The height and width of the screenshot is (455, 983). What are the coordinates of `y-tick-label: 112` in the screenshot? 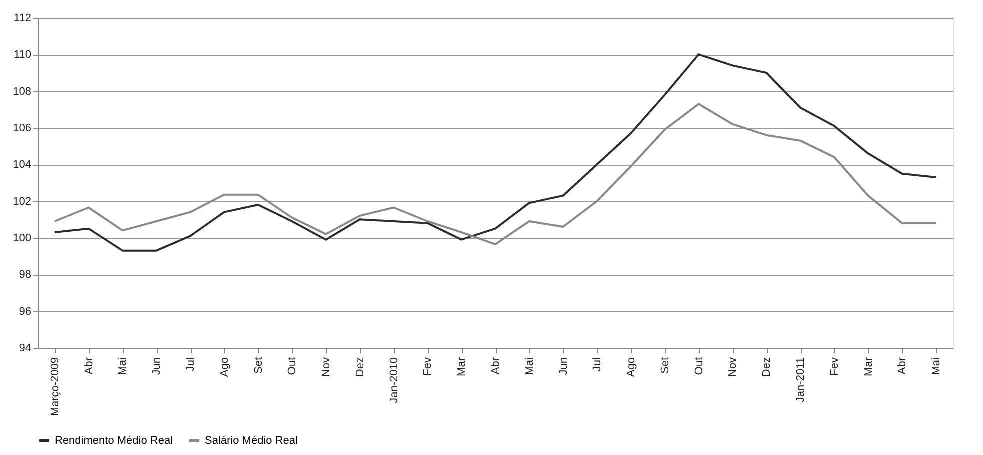 It's located at (23, 18).